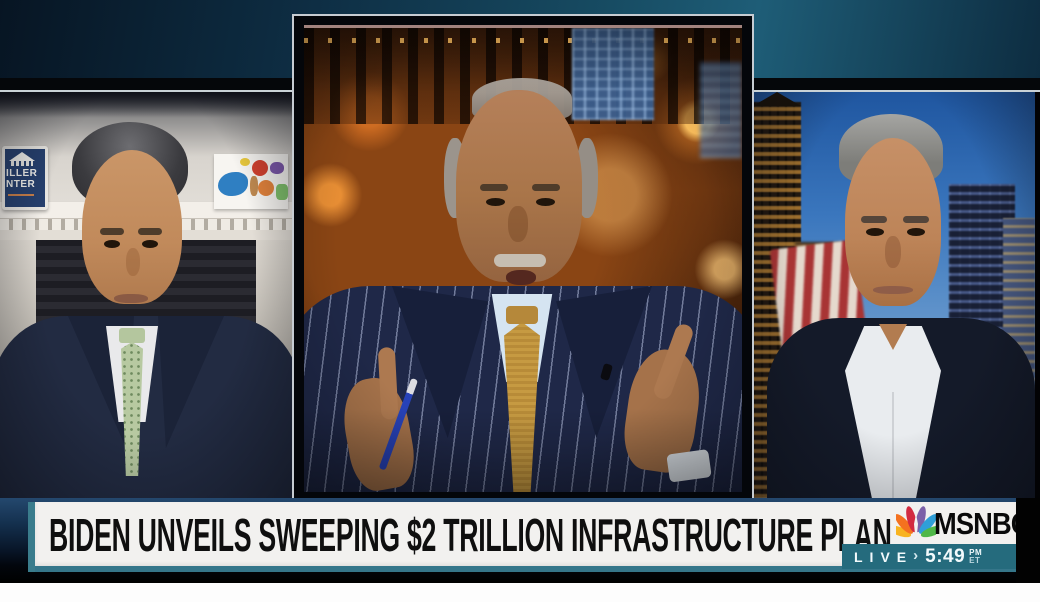  Describe the element at coordinates (945, 556) in the screenshot. I see `clock-time: 5:49` at that location.